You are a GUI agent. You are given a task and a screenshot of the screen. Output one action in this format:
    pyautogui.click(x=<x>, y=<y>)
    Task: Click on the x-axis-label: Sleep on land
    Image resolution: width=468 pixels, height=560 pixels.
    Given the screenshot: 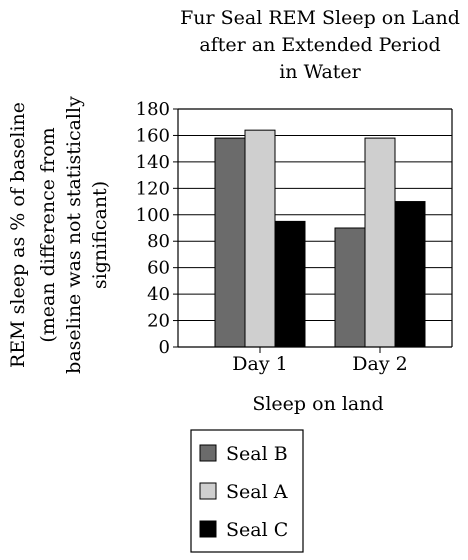 What is the action you would take?
    pyautogui.click(x=317, y=404)
    